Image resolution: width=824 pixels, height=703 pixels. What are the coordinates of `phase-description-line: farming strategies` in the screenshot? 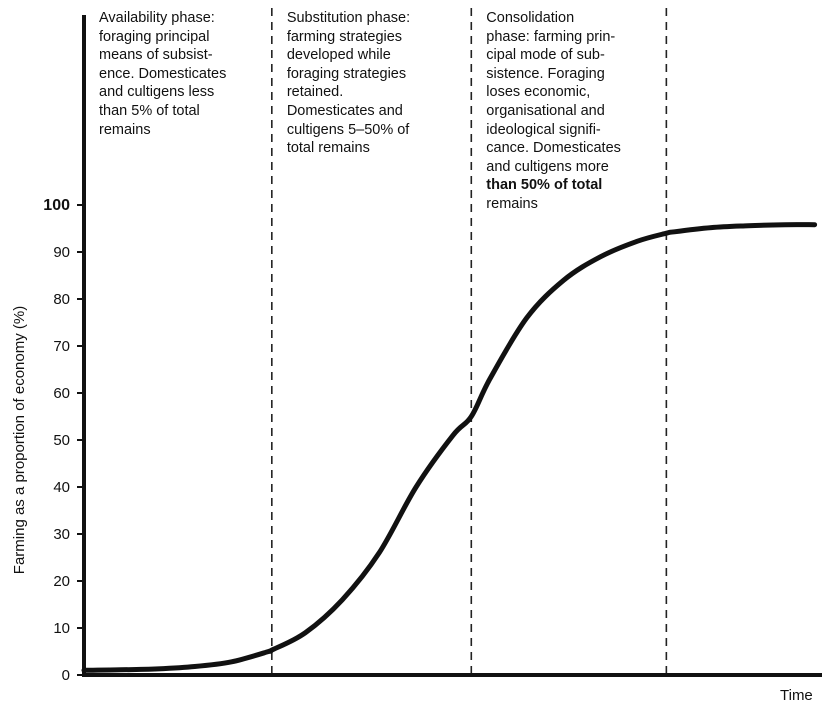 It's located at (344, 36).